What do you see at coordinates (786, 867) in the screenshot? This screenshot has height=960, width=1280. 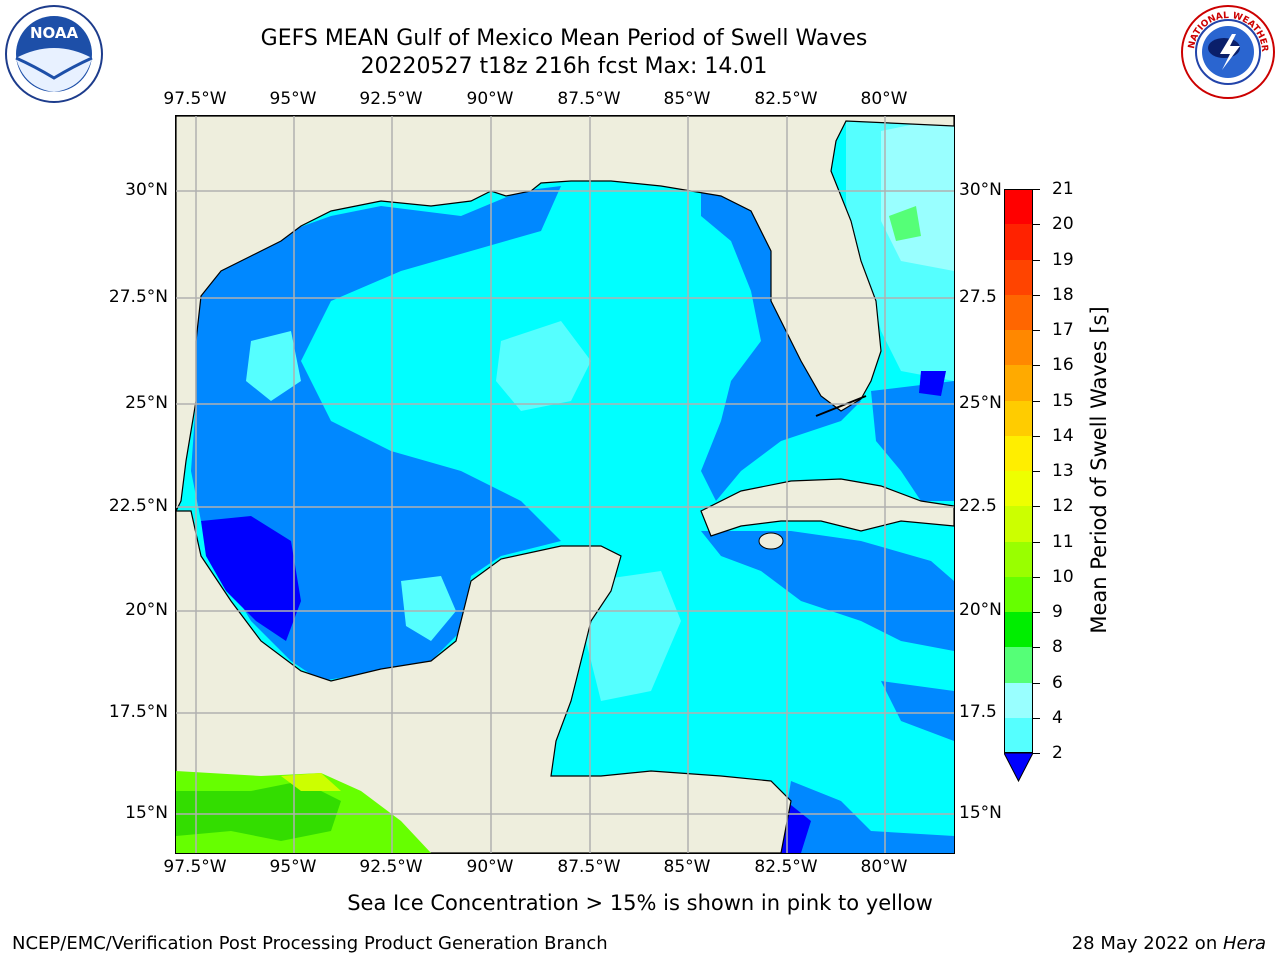 I see `lon-label-bottom: 82.5°W` at bounding box center [786, 867].